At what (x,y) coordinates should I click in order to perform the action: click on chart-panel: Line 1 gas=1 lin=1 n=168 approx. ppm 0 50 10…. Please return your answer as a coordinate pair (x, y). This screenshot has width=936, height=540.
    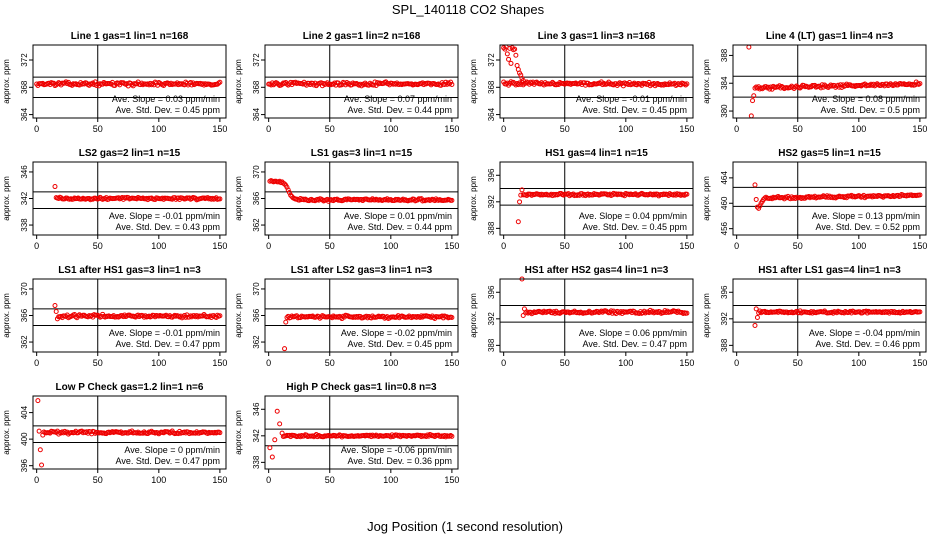
    Looking at the image, I should click on (114, 82).